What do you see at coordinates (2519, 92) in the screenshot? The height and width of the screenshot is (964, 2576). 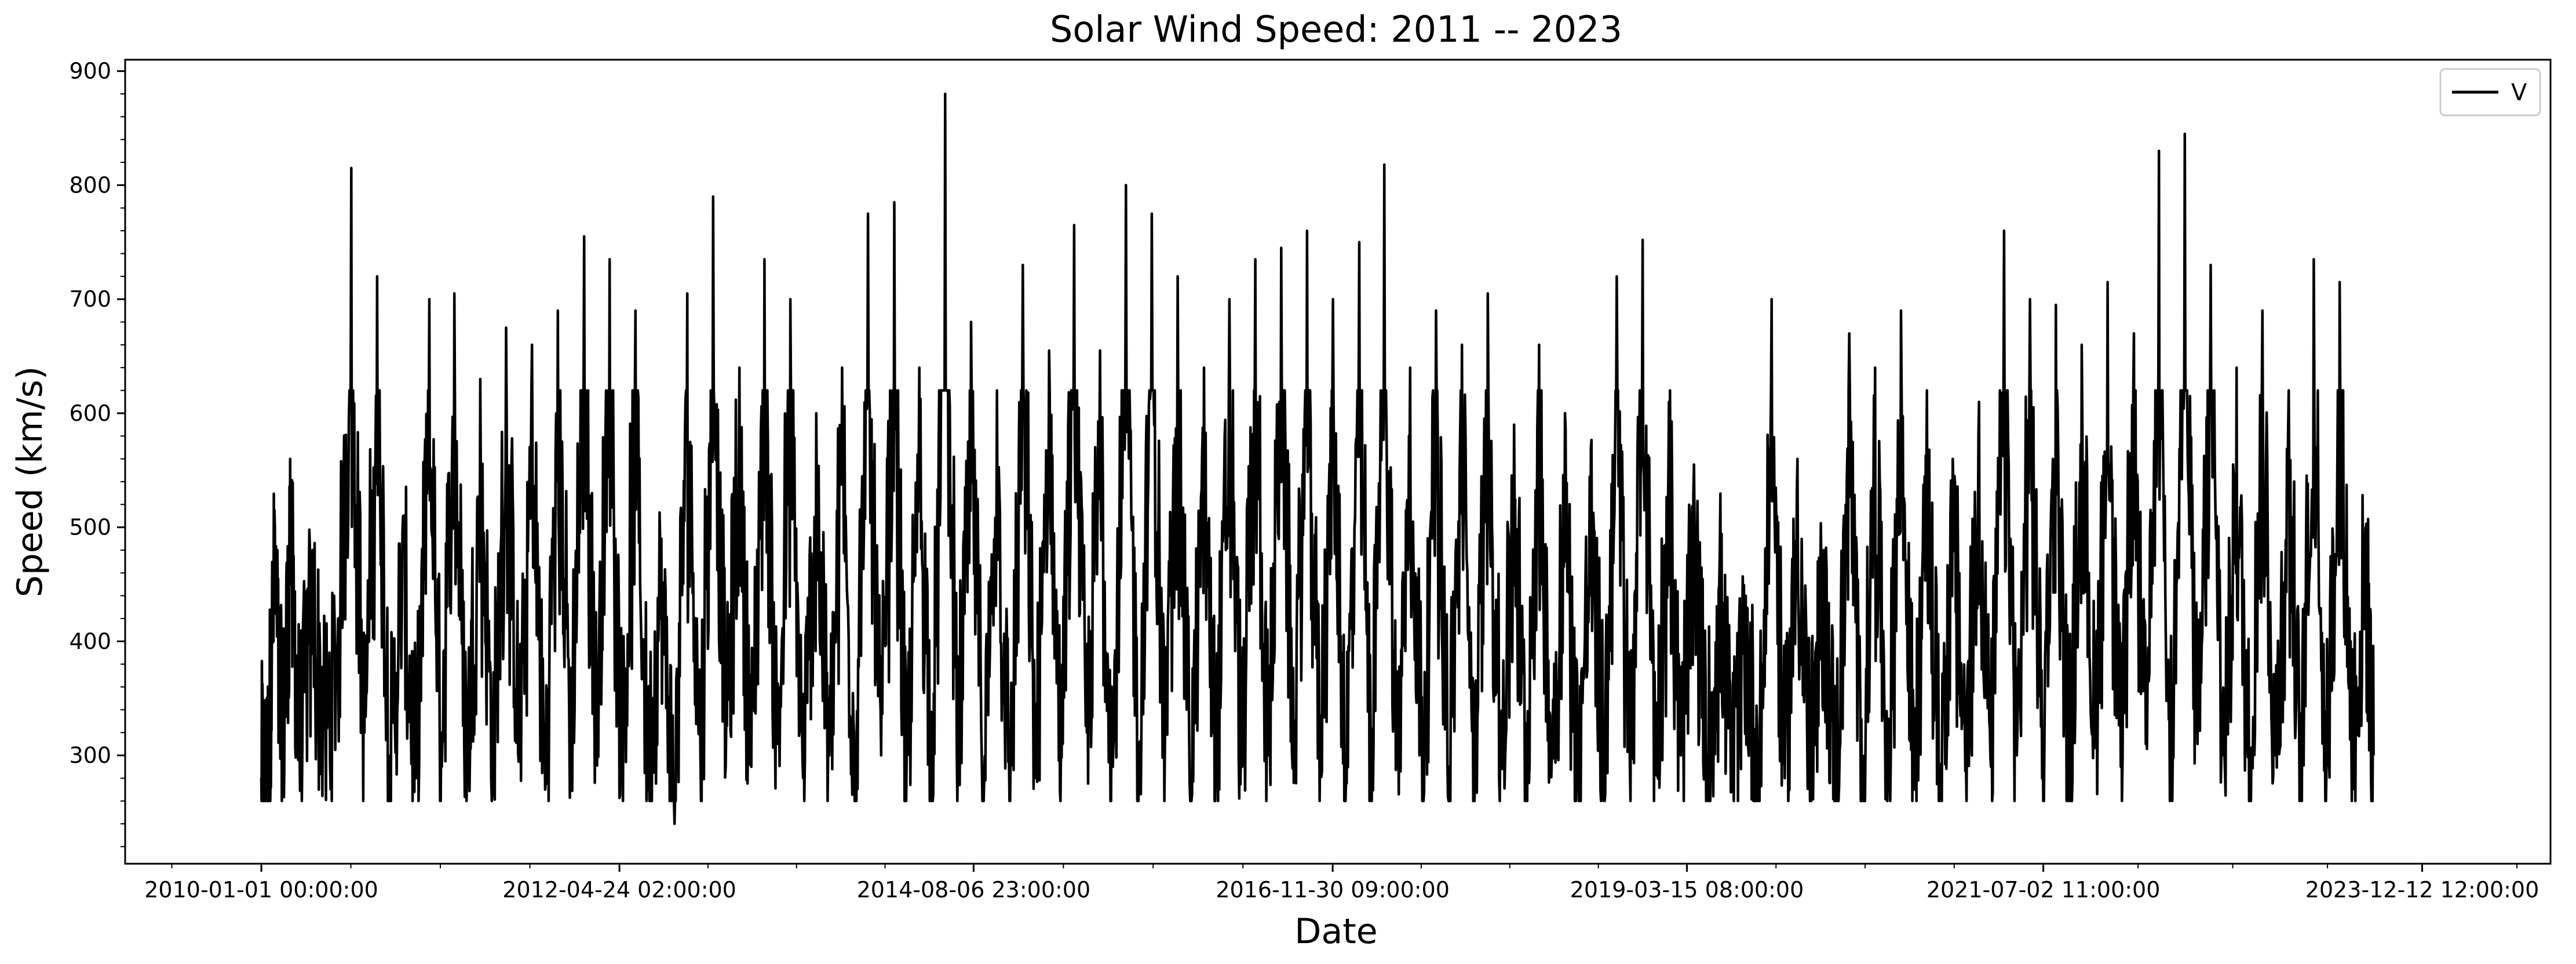 I see `legend-label: V` at bounding box center [2519, 92].